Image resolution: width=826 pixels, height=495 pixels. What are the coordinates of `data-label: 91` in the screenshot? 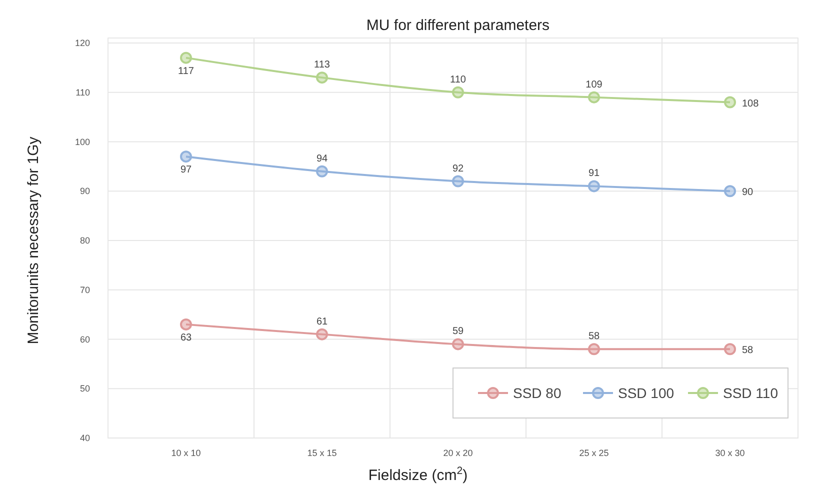 It's located at (594, 174).